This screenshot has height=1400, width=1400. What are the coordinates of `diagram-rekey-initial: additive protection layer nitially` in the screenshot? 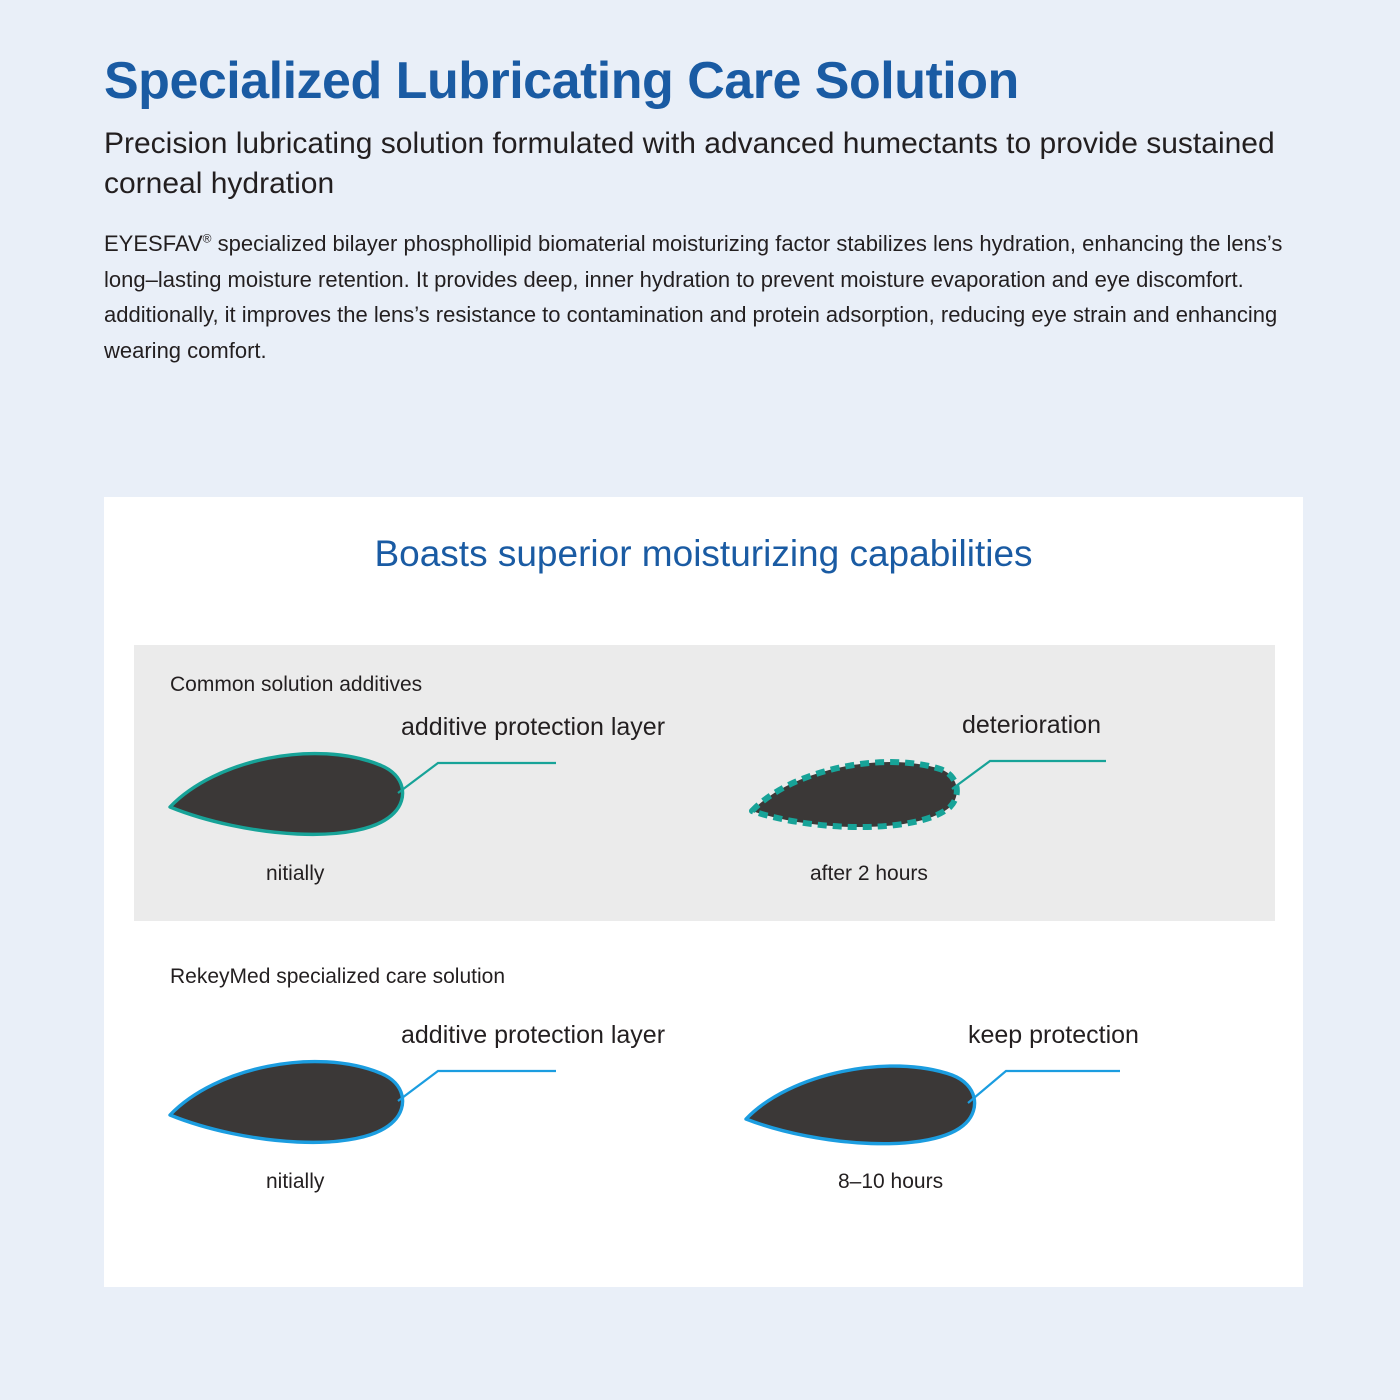 It's located at (410, 1110).